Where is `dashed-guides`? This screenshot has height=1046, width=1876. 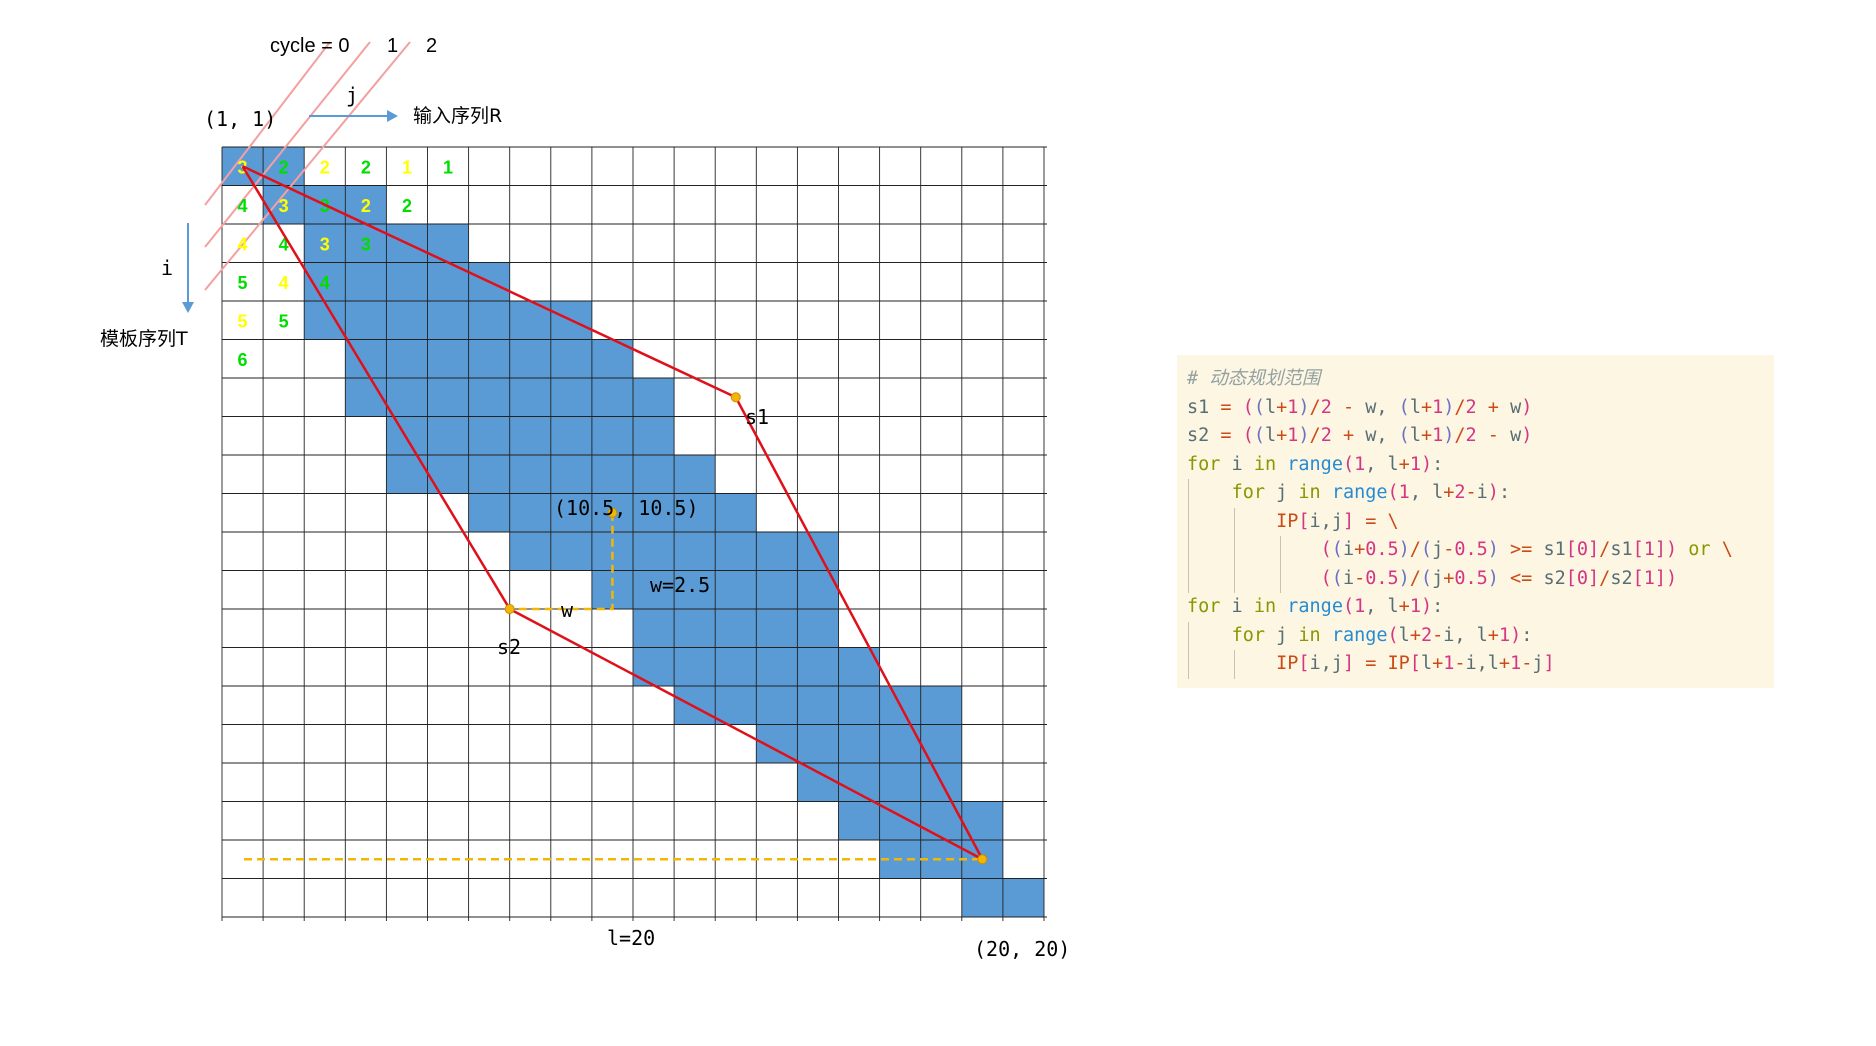 dashed-guides is located at coordinates (613, 686).